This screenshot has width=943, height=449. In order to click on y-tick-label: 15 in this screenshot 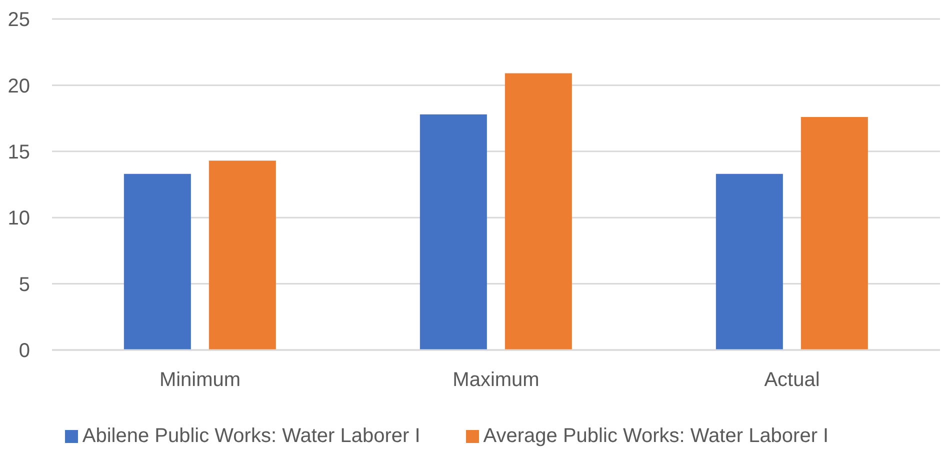, I will do `click(19, 153)`.